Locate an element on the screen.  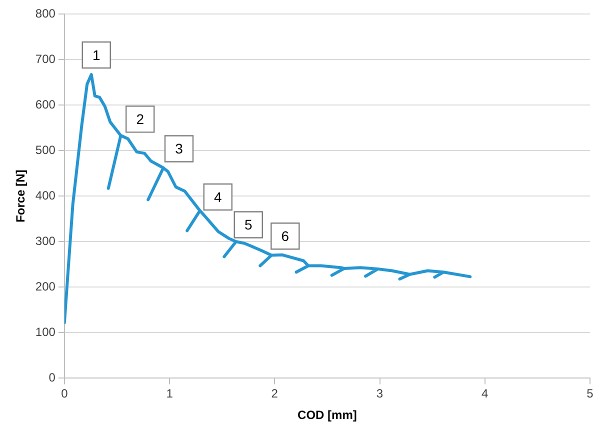
y-tick-label: 500 is located at coordinates (45, 149).